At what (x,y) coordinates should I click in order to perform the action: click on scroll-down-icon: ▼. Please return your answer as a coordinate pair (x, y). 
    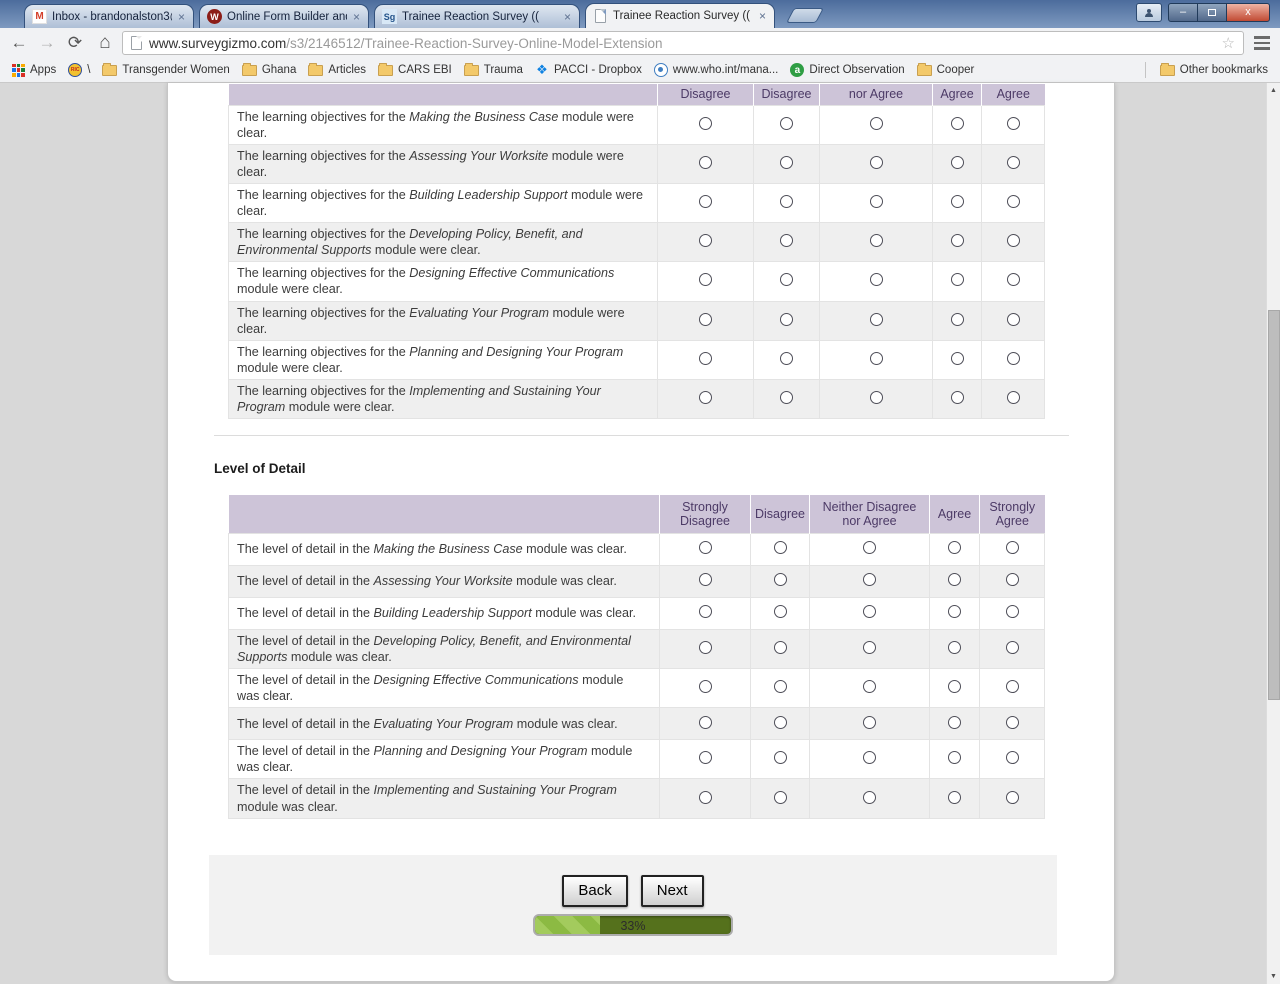
    Looking at the image, I should click on (1273, 976).